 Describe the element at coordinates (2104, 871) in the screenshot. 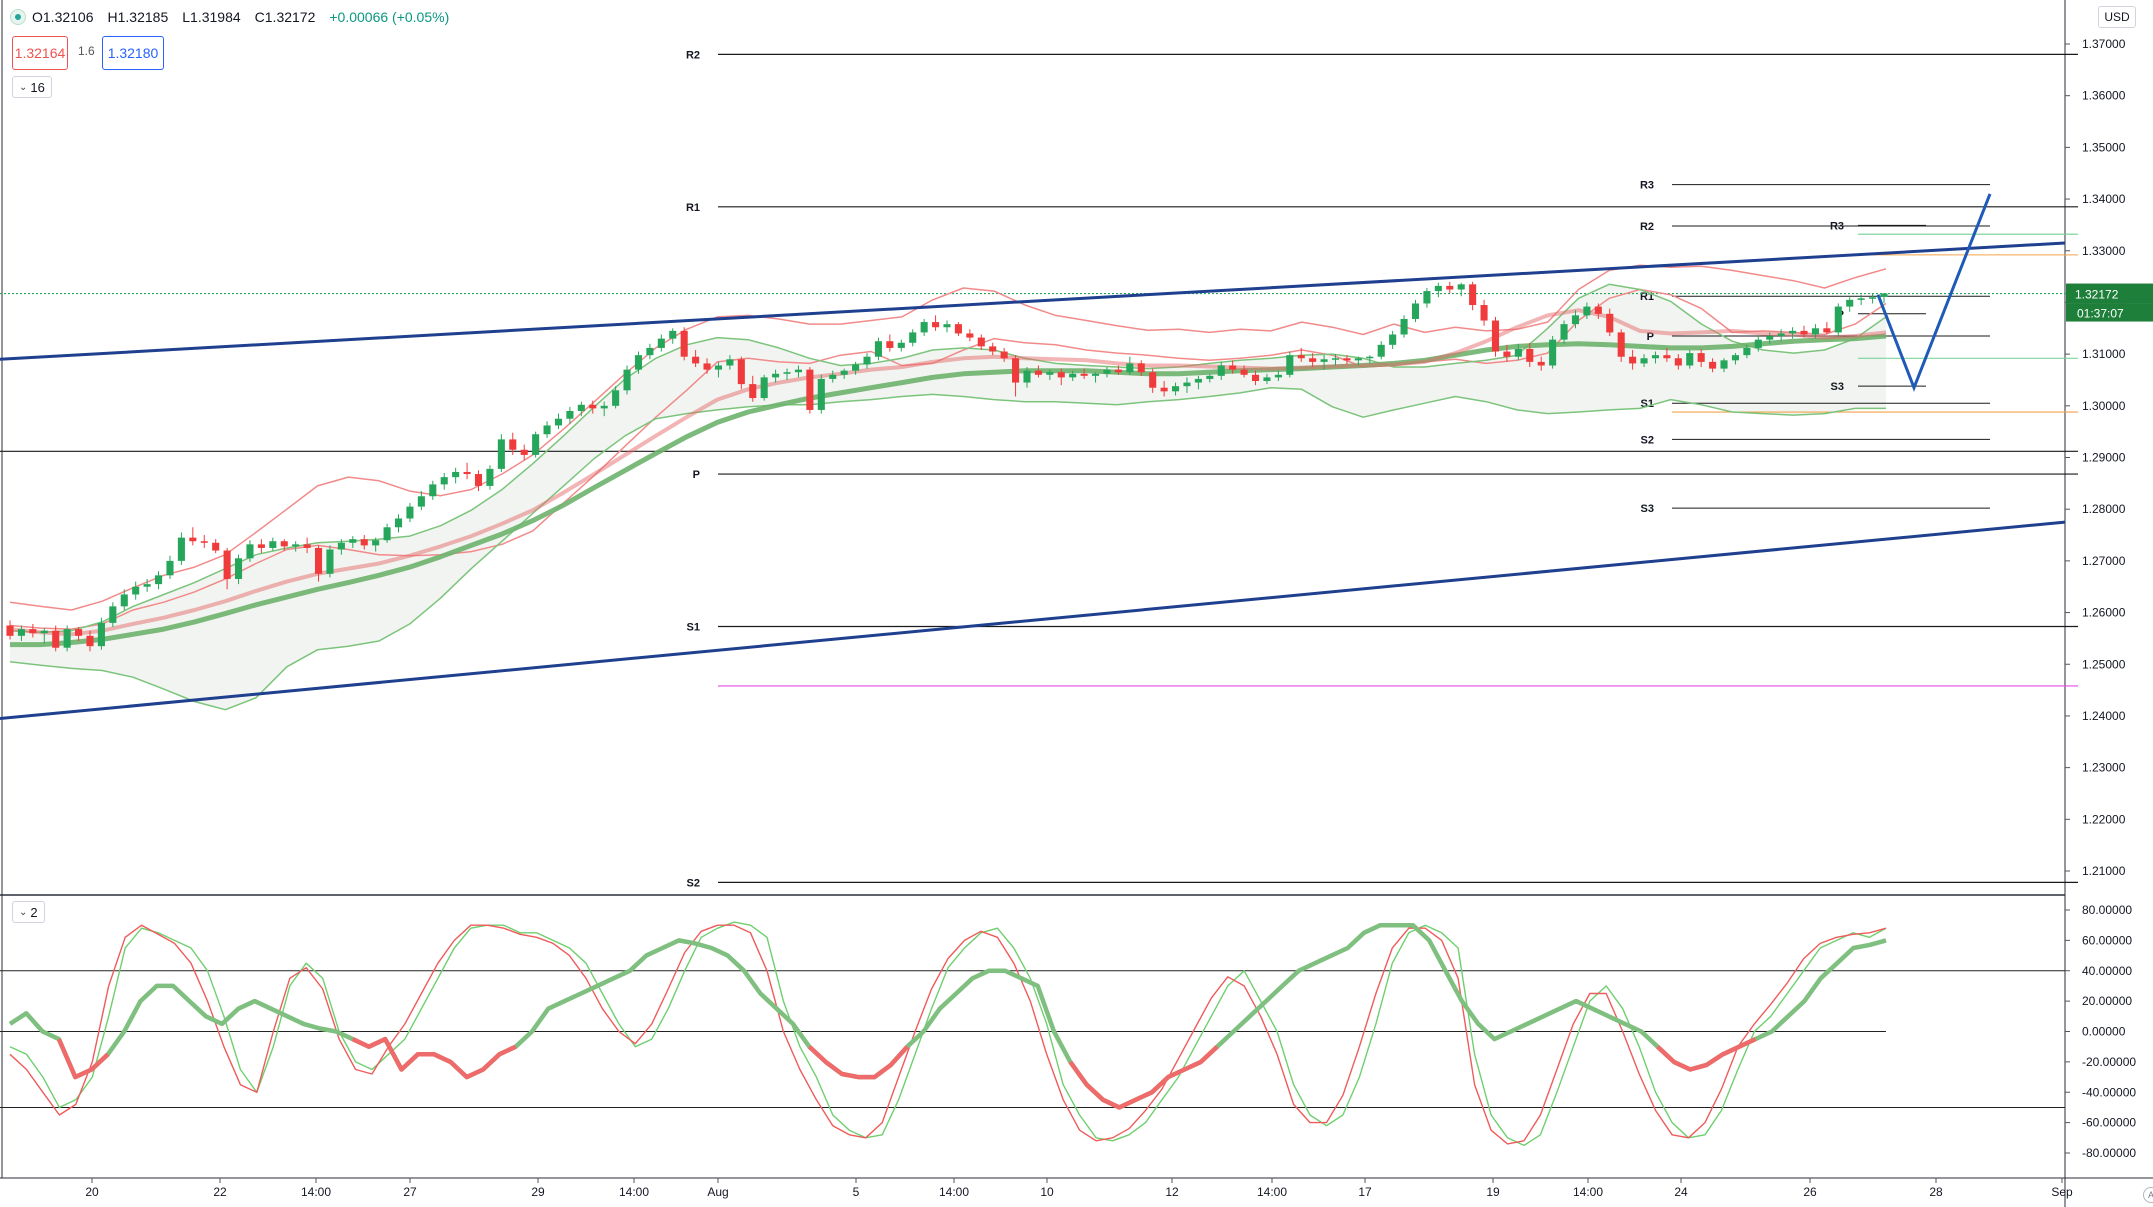

I see `price-tick-label: 1.21000` at that location.